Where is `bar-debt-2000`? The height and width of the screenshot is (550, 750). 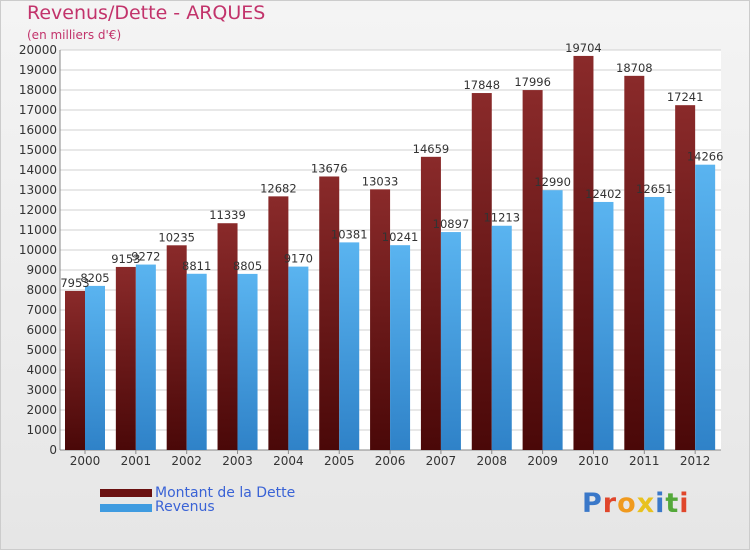 bar-debt-2000 is located at coordinates (75, 370).